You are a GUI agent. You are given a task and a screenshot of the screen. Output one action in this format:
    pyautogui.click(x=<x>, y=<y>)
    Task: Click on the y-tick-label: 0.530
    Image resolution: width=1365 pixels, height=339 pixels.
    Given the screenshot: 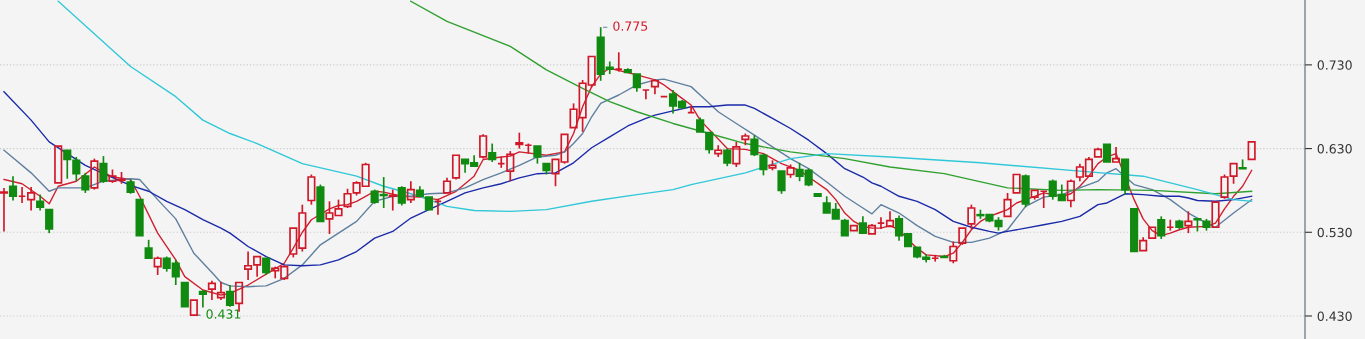 What is the action you would take?
    pyautogui.click(x=1334, y=232)
    